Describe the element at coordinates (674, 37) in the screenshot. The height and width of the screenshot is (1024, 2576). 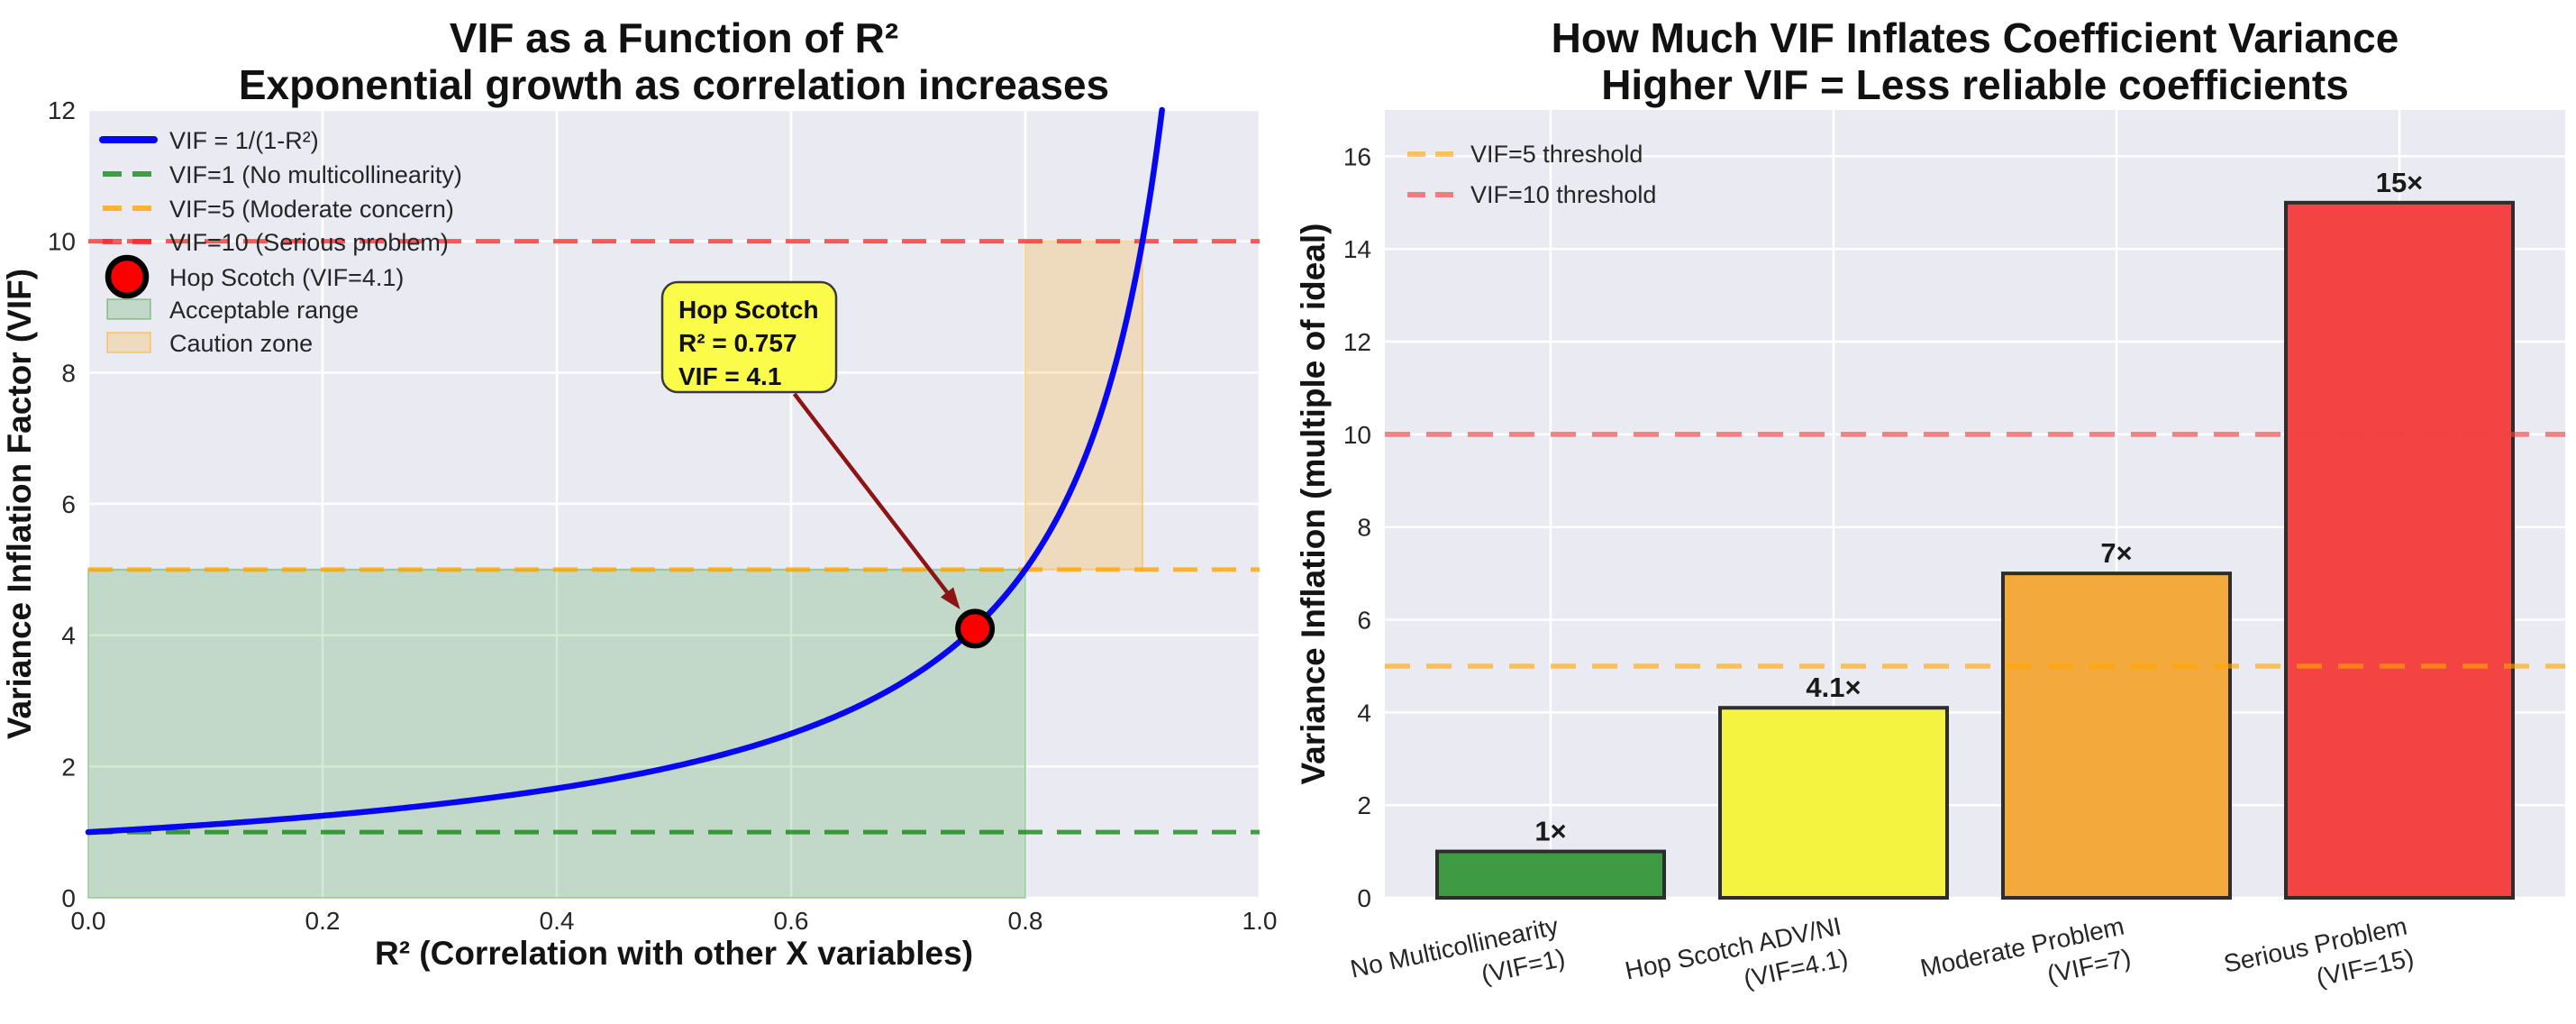
I see `left-chart-title: VIF as a Function of R²` at that location.